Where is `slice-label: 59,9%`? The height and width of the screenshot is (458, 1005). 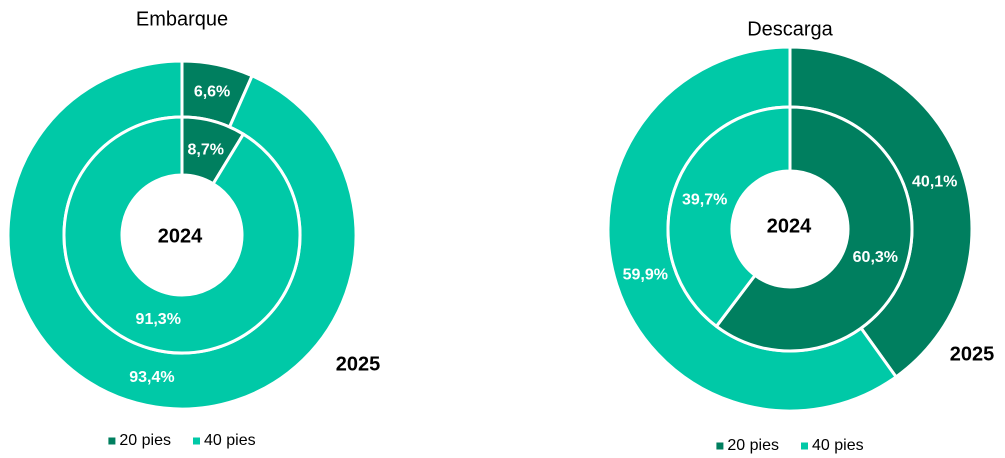
slice-label: 59,9% is located at coordinates (645, 275).